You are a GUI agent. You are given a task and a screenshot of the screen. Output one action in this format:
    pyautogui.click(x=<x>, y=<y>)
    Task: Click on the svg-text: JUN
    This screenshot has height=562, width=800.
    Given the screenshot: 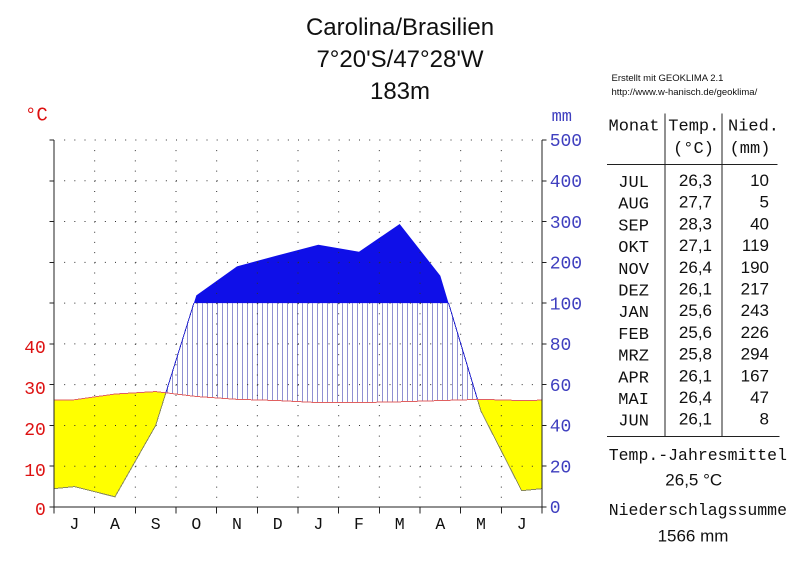 What is the action you would take?
    pyautogui.click(x=633, y=422)
    